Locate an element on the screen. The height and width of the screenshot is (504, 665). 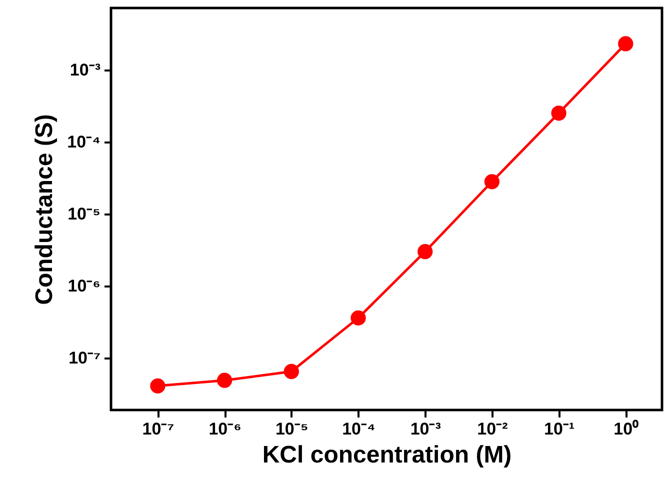
y-tick-label: 10⁻⁵ is located at coordinates (84, 214).